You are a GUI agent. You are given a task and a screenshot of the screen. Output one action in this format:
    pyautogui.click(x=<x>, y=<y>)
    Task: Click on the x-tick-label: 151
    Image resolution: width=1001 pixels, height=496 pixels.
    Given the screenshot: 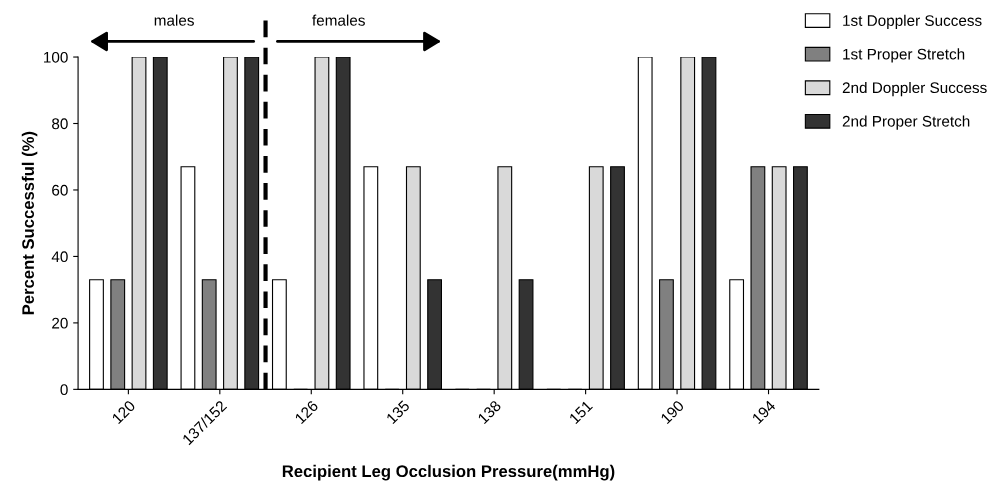 What is the action you would take?
    pyautogui.click(x=581, y=412)
    